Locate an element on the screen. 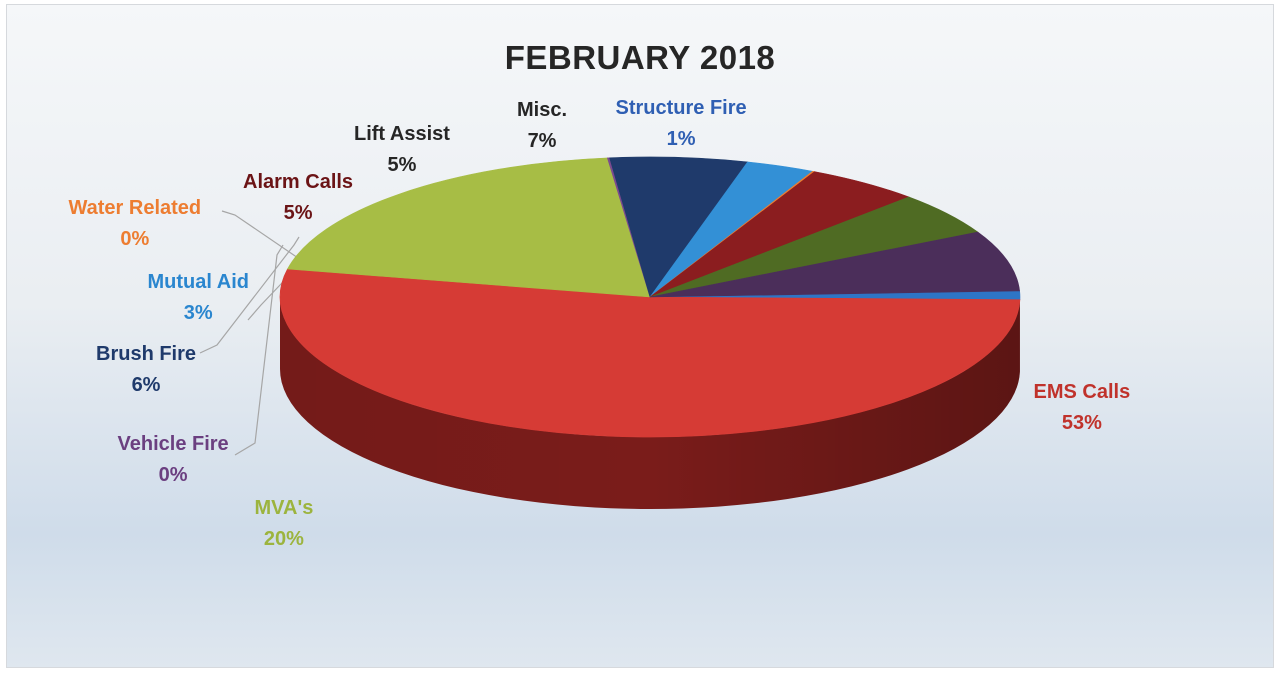 The width and height of the screenshot is (1280, 673). slice-label: Mutual Aid 3% is located at coordinates (198, 298).